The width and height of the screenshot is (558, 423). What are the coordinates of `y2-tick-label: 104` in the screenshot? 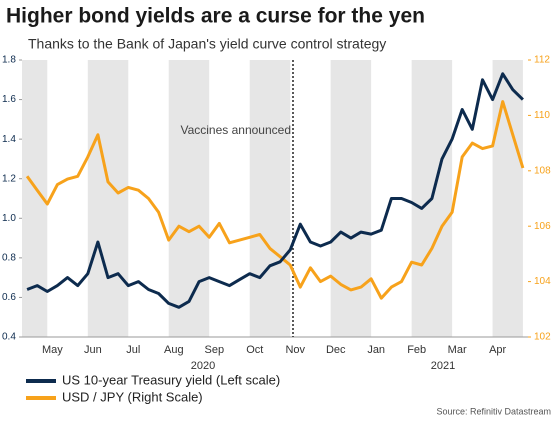 It's located at (542, 281).